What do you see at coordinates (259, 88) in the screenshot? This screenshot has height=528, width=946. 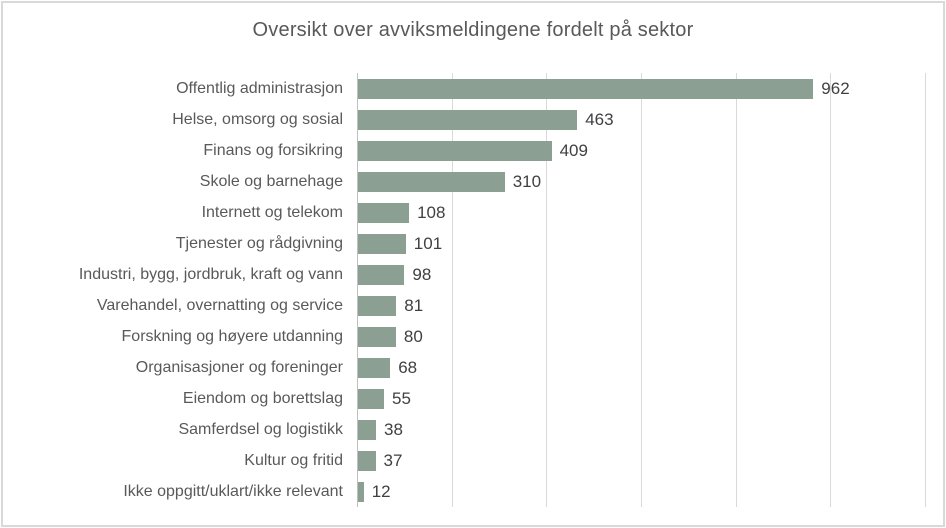 I see `category-label: Offentlig administrasjon` at bounding box center [259, 88].